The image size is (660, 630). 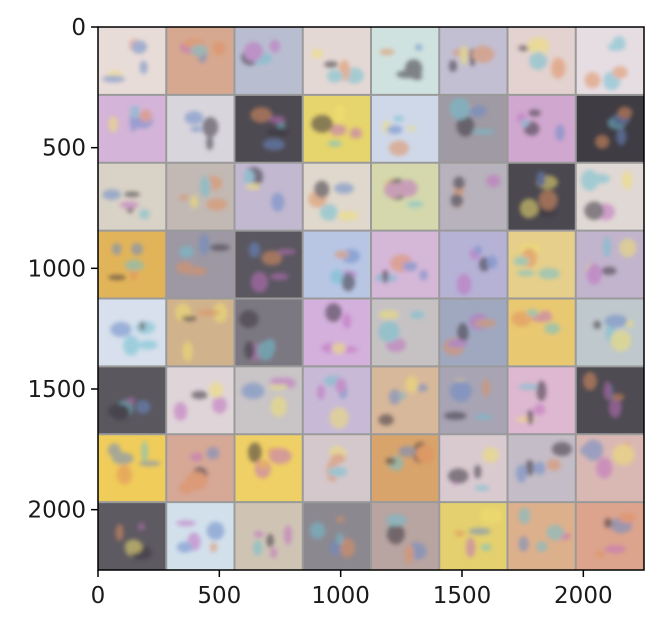 What do you see at coordinates (56, 511) in the screenshot?
I see `y-tick-label: 2000` at bounding box center [56, 511].